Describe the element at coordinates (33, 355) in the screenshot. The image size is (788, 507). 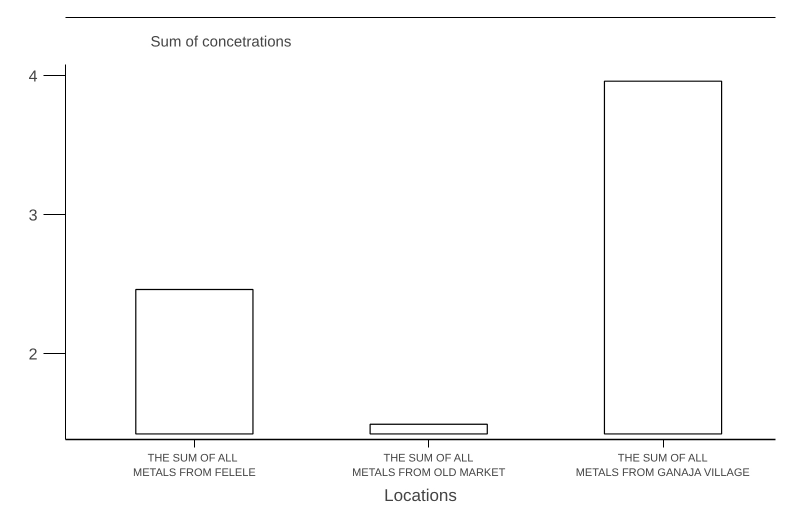
I see `y-tick-label: 2` at that location.